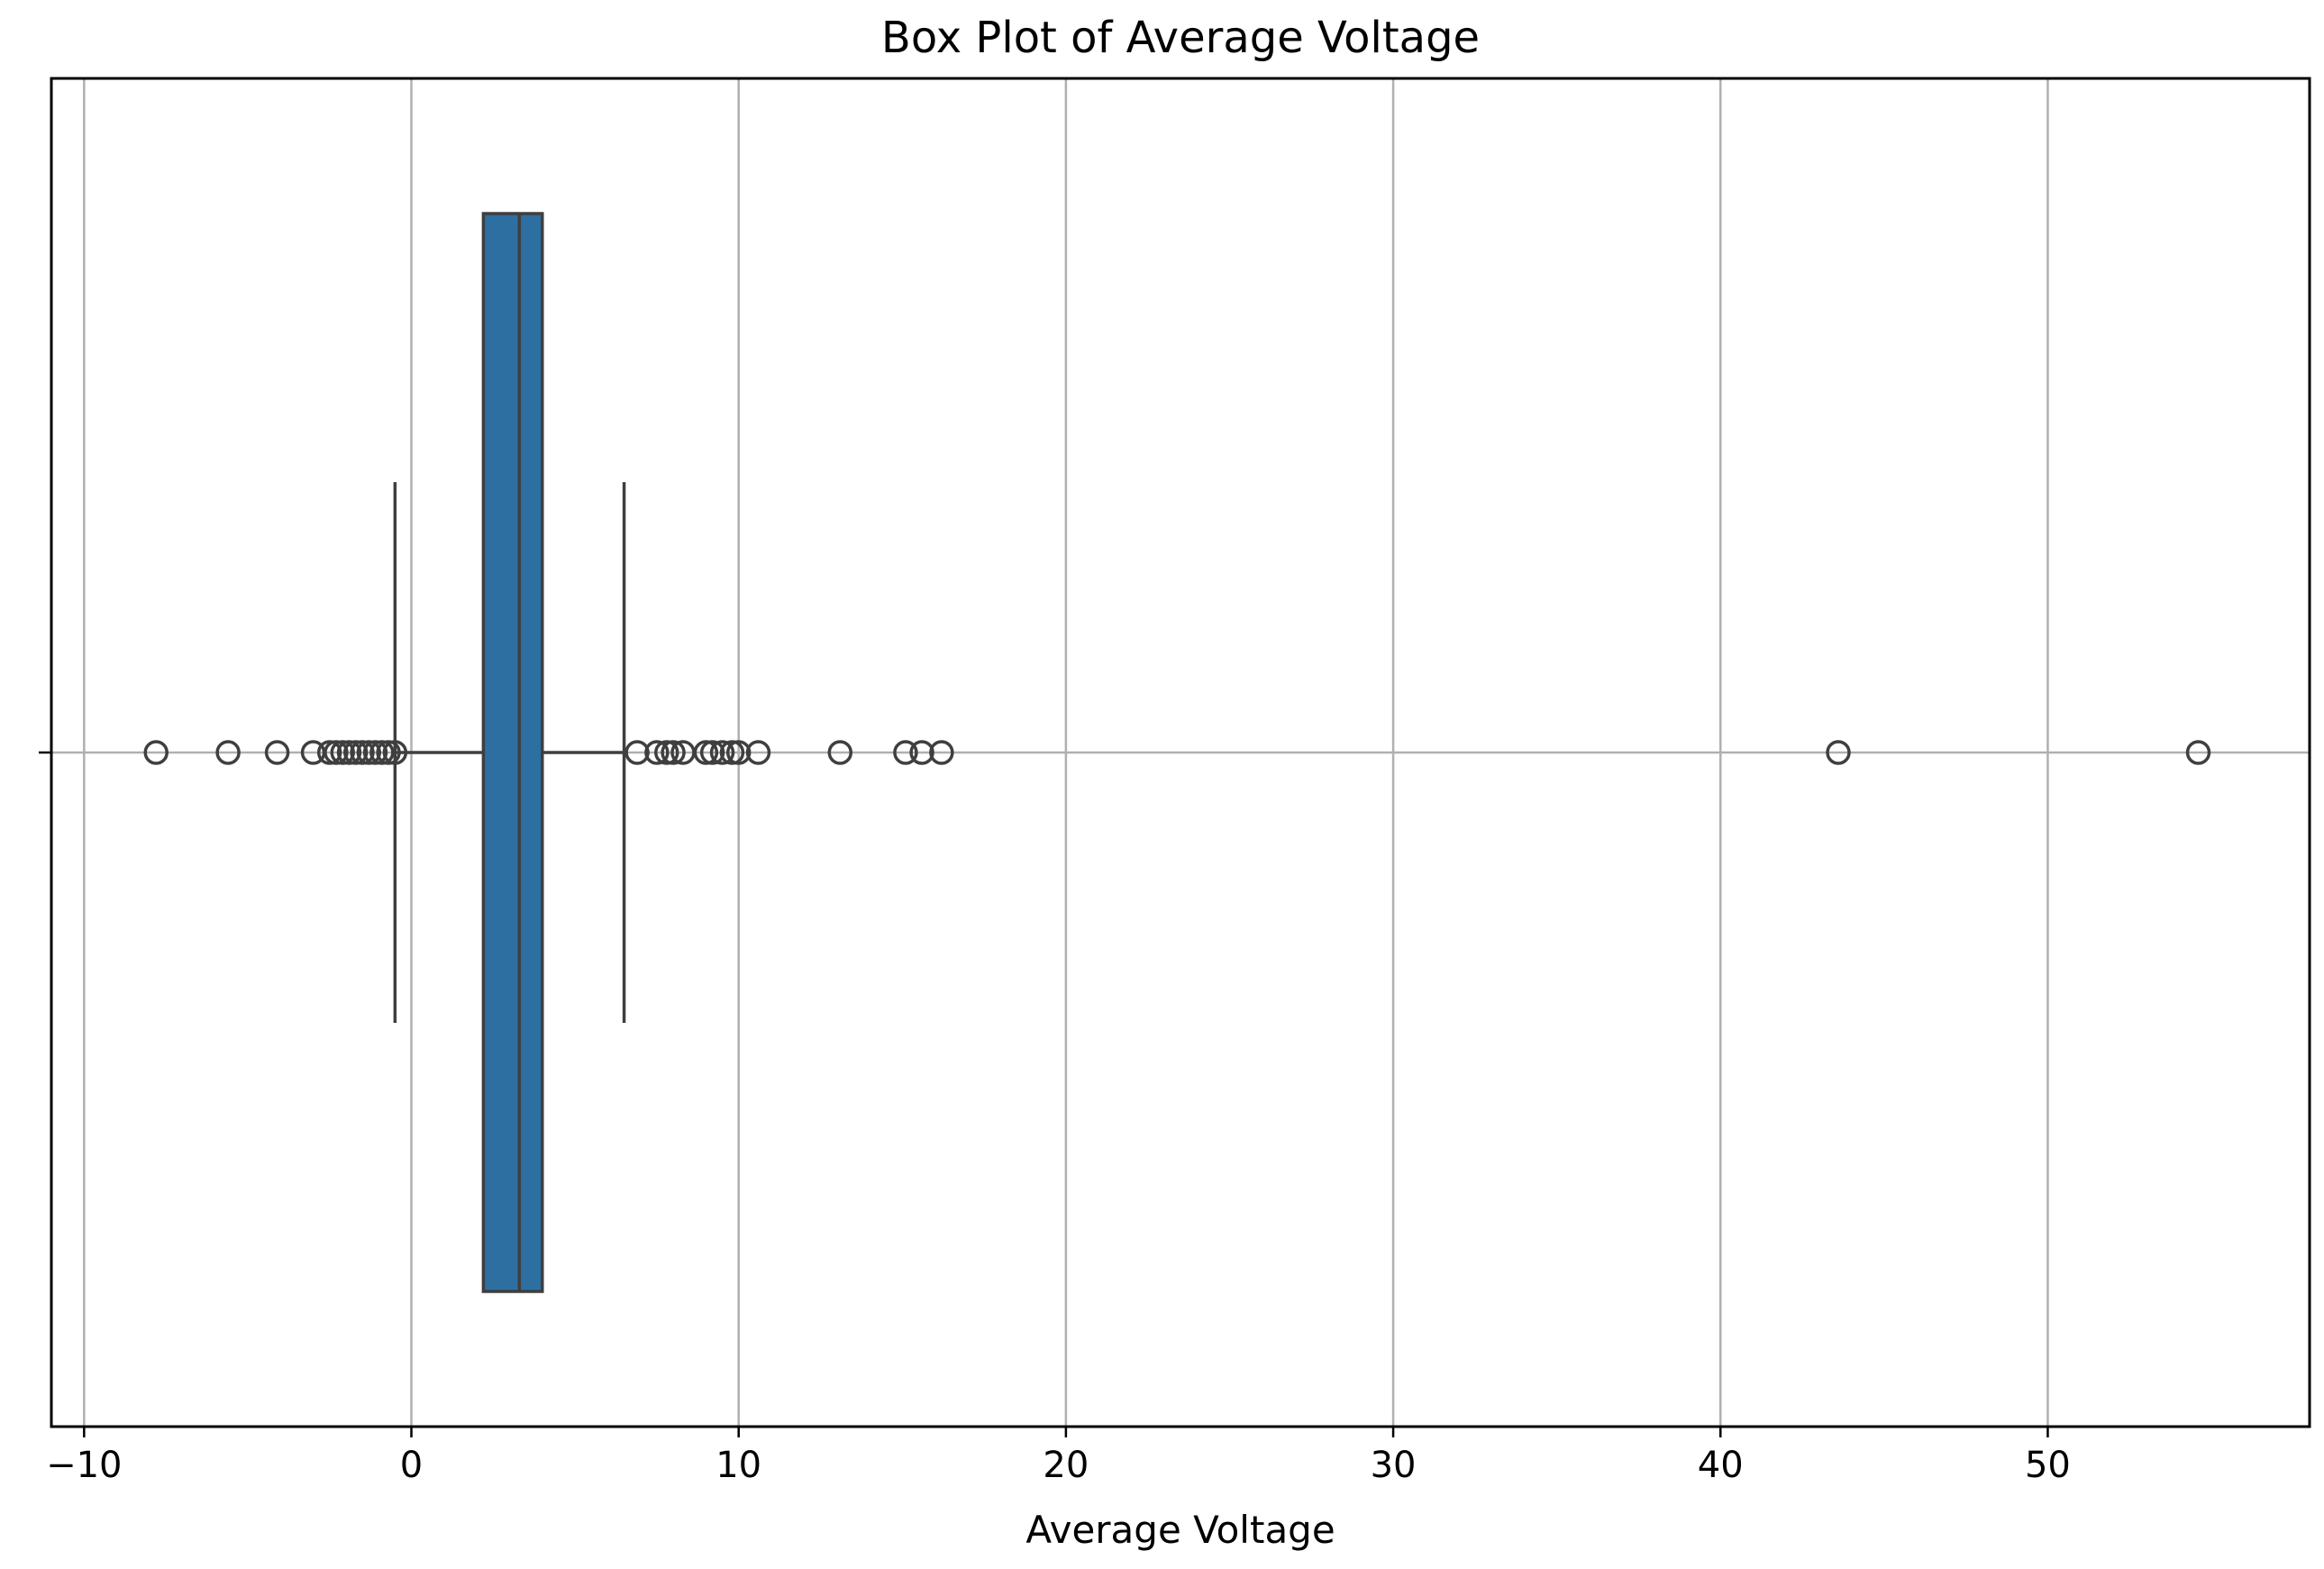 Image resolution: width=2324 pixels, height=1569 pixels. I want to click on interquartile-box, so click(512, 752).